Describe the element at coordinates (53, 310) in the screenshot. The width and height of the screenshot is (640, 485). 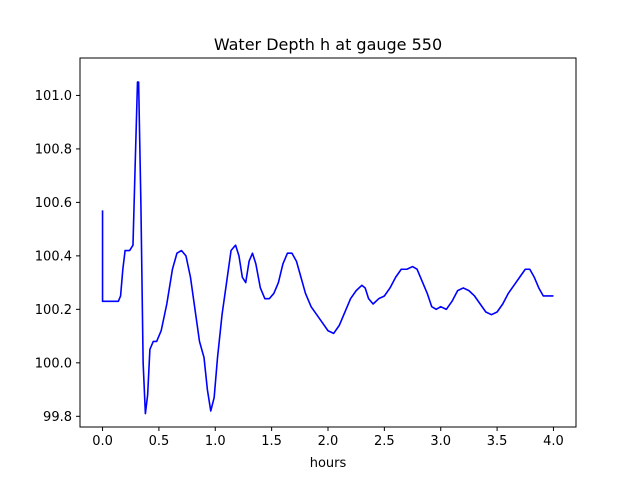
I see `y-tick-label: 100.2` at that location.